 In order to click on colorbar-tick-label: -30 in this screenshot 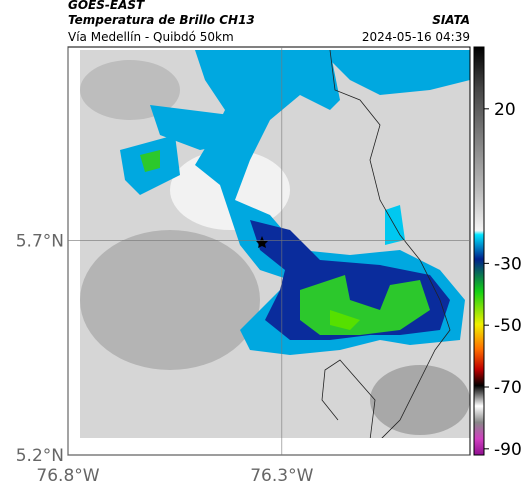, I will do `click(508, 264)`.